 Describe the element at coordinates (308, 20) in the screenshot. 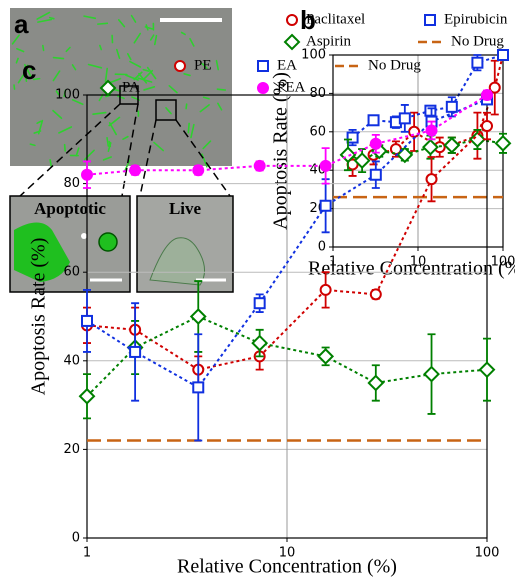

I see `panel-label: b` at that location.